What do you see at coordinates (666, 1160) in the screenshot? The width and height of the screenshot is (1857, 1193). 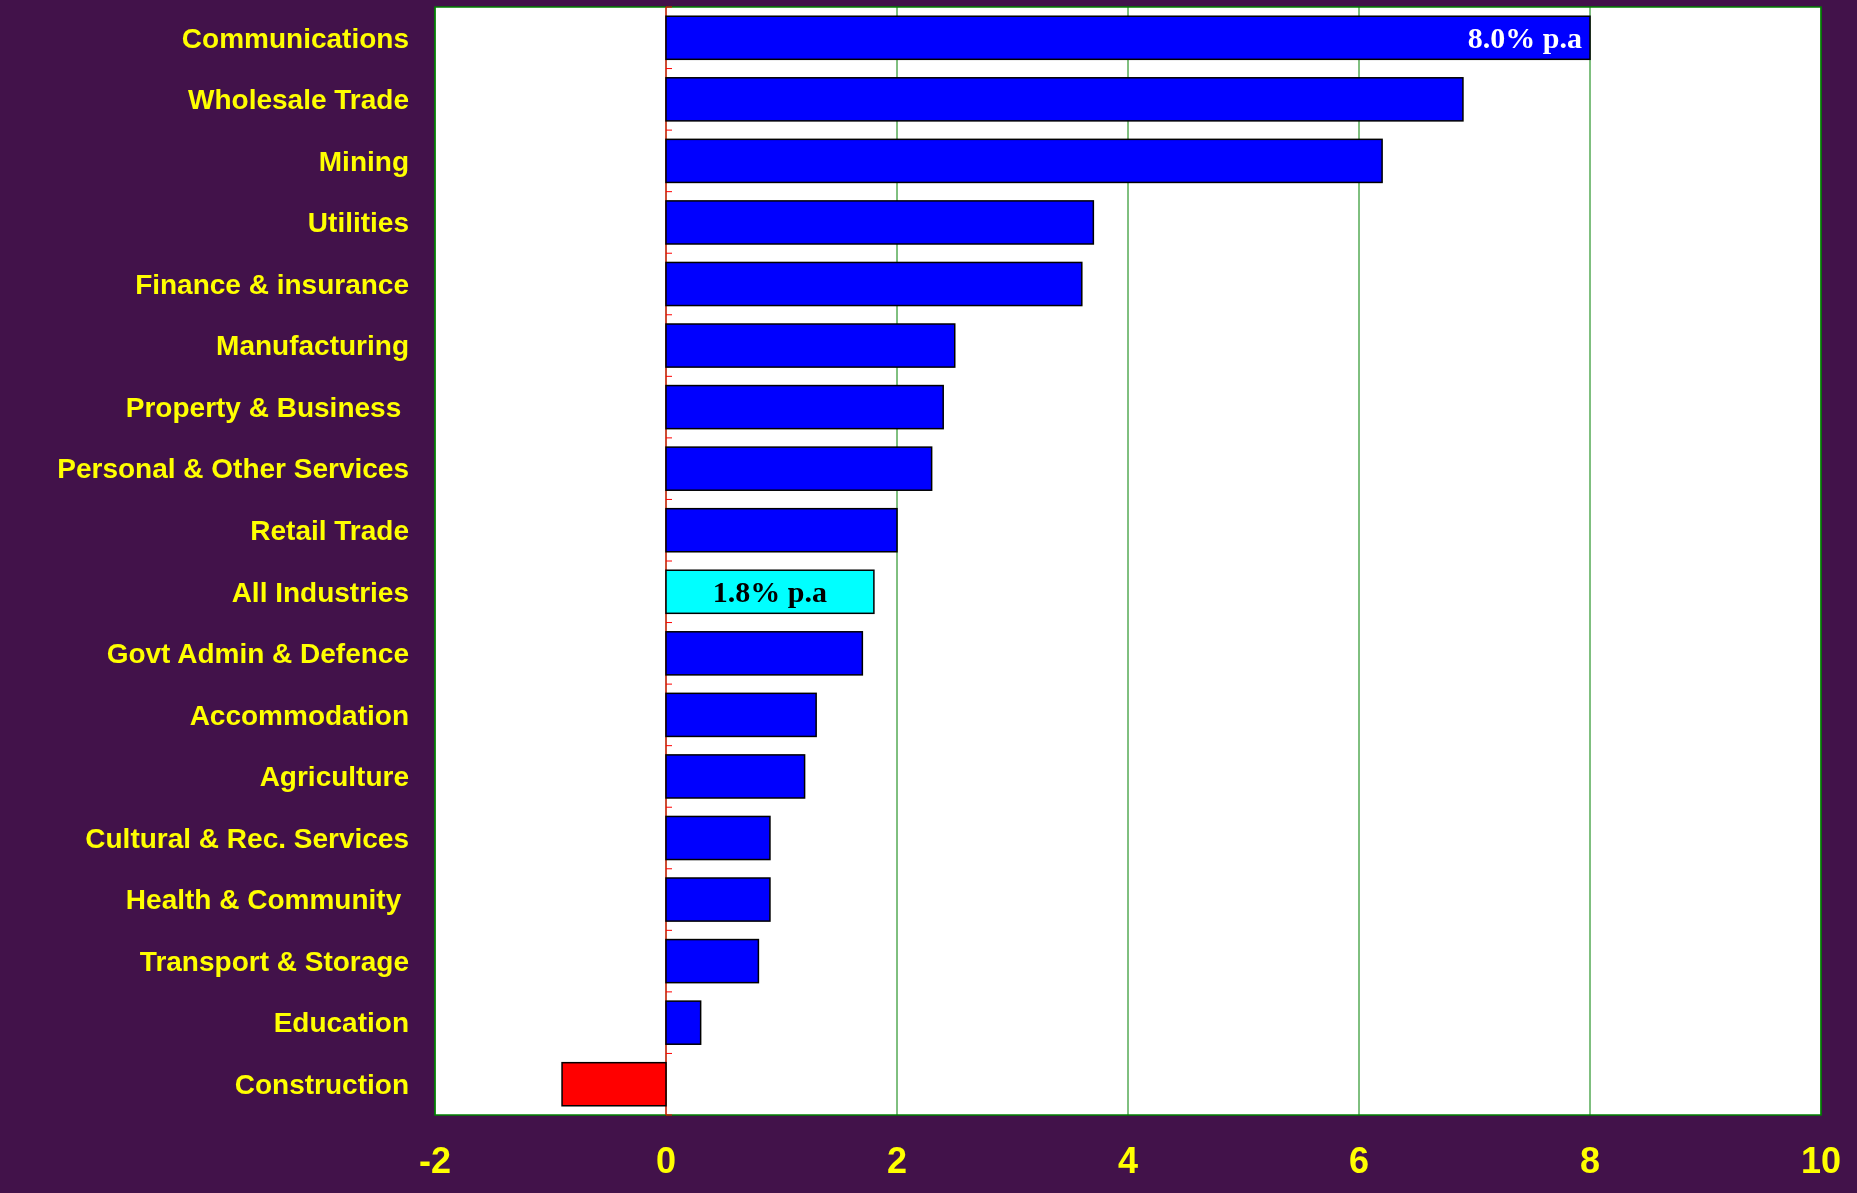 I see `x-tick-label: 0` at bounding box center [666, 1160].